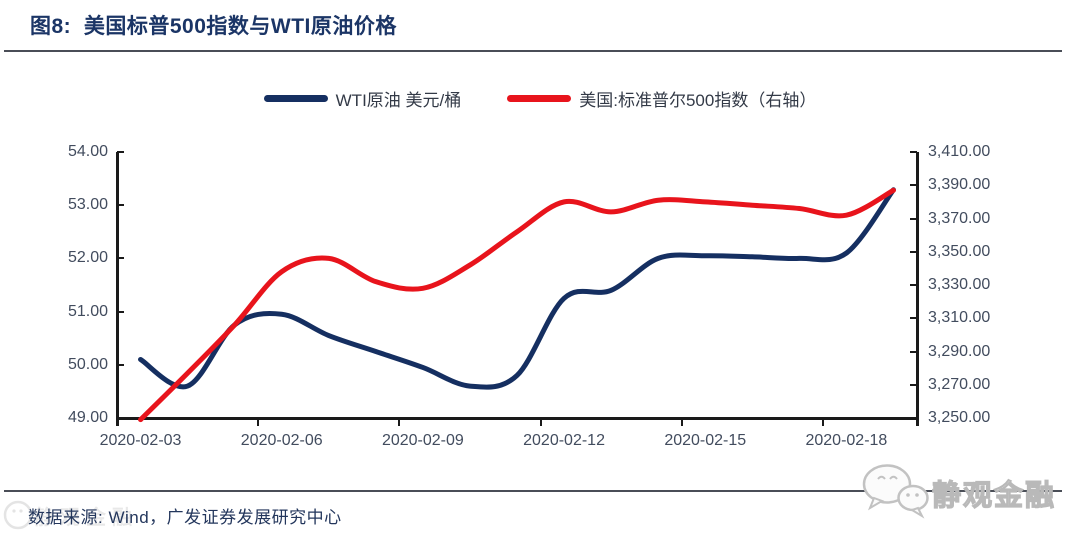 The width and height of the screenshot is (1080, 540). I want to click on y-axis-right-line, so click(917, 289).